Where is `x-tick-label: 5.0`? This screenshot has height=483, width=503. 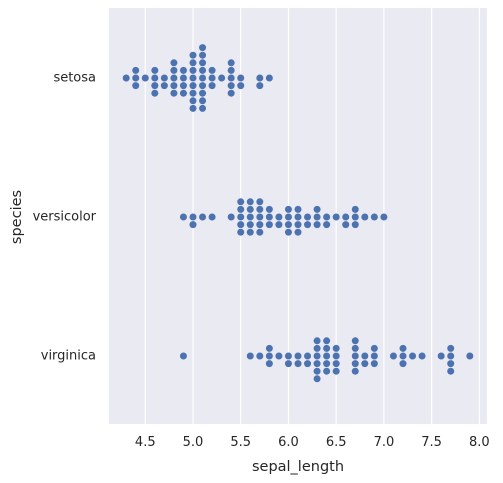 x-tick-label: 5.0 is located at coordinates (193, 442).